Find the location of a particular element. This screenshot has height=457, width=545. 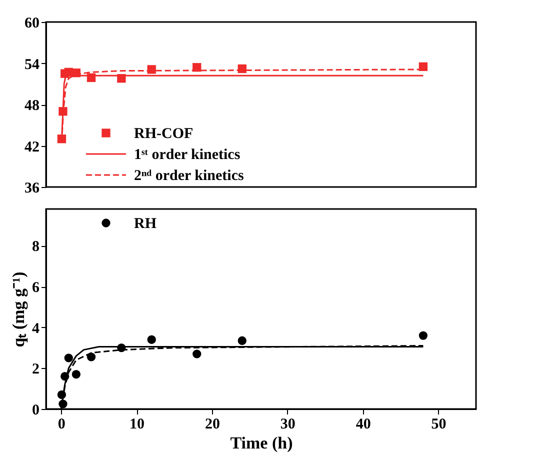

y-tick-label: 4 is located at coordinates (36, 328).